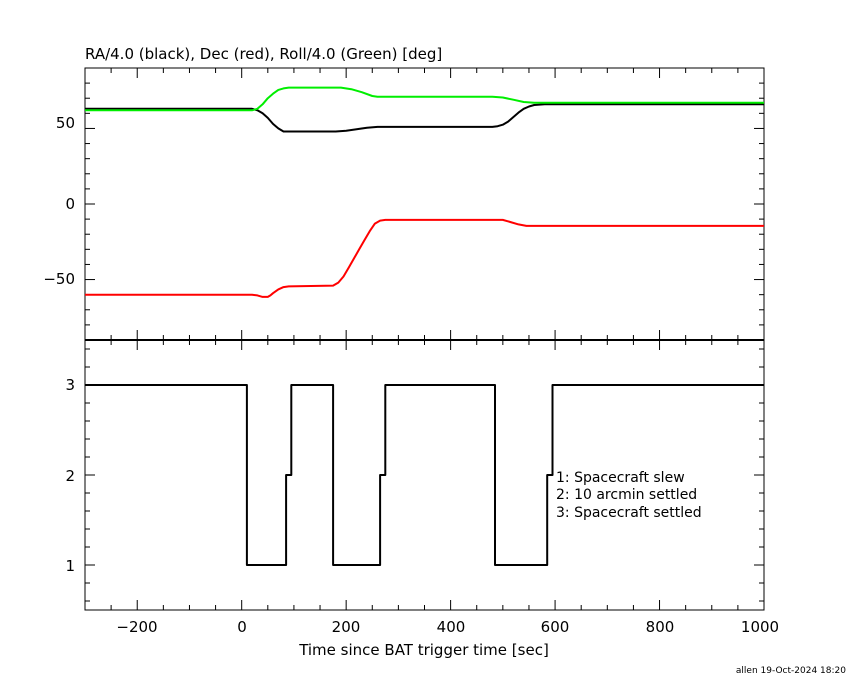 The width and height of the screenshot is (850, 680). Describe the element at coordinates (629, 513) in the screenshot. I see `legend-item-settled: 3: Spacecraft settled` at that location.